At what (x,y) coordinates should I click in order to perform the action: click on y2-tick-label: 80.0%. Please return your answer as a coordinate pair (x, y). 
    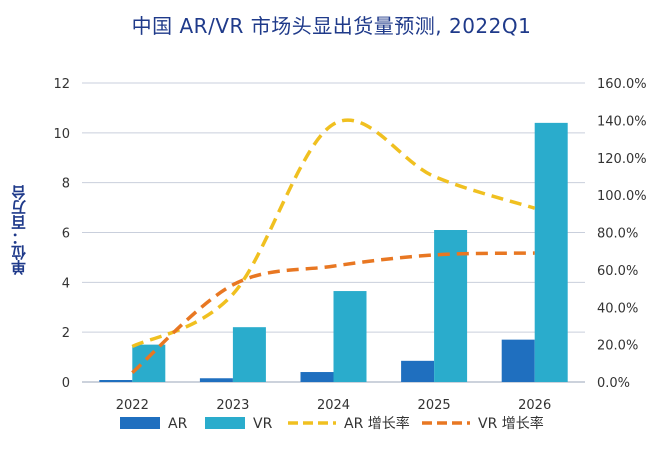
    Looking at the image, I should click on (617, 234).